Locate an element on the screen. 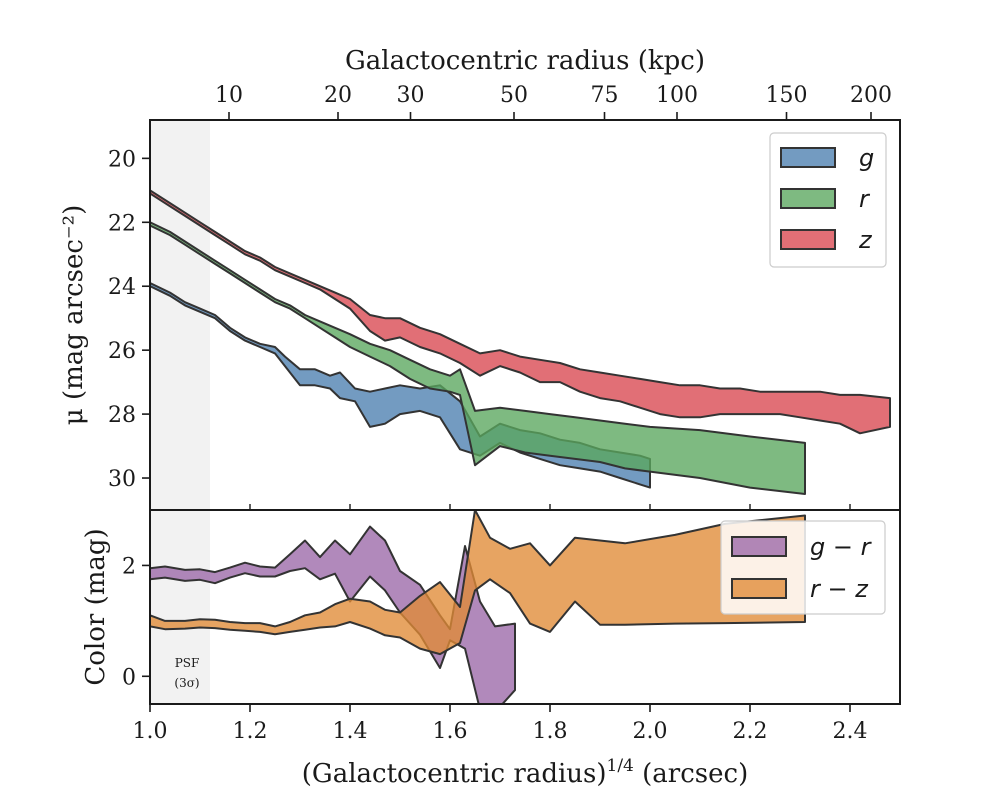  psf-label-line2: (3σ) is located at coordinates (186, 683).